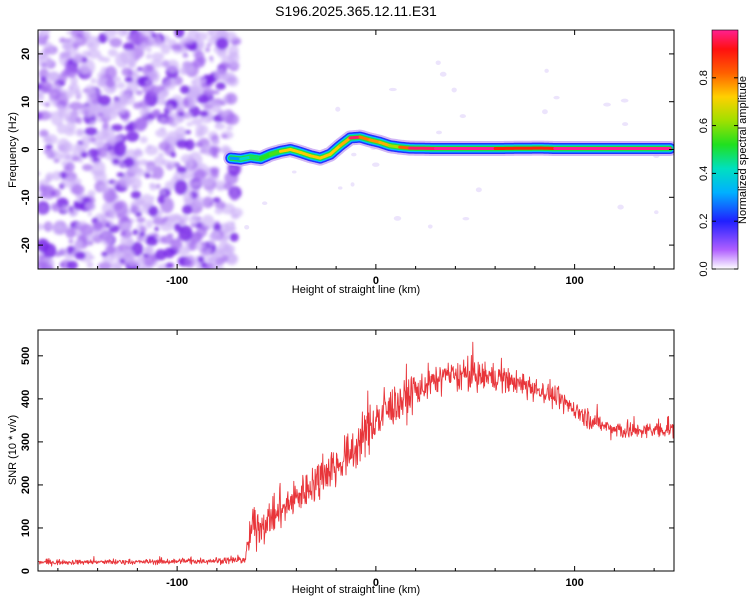  I want to click on colorbar-tick-label: 0.2, so click(704, 221).